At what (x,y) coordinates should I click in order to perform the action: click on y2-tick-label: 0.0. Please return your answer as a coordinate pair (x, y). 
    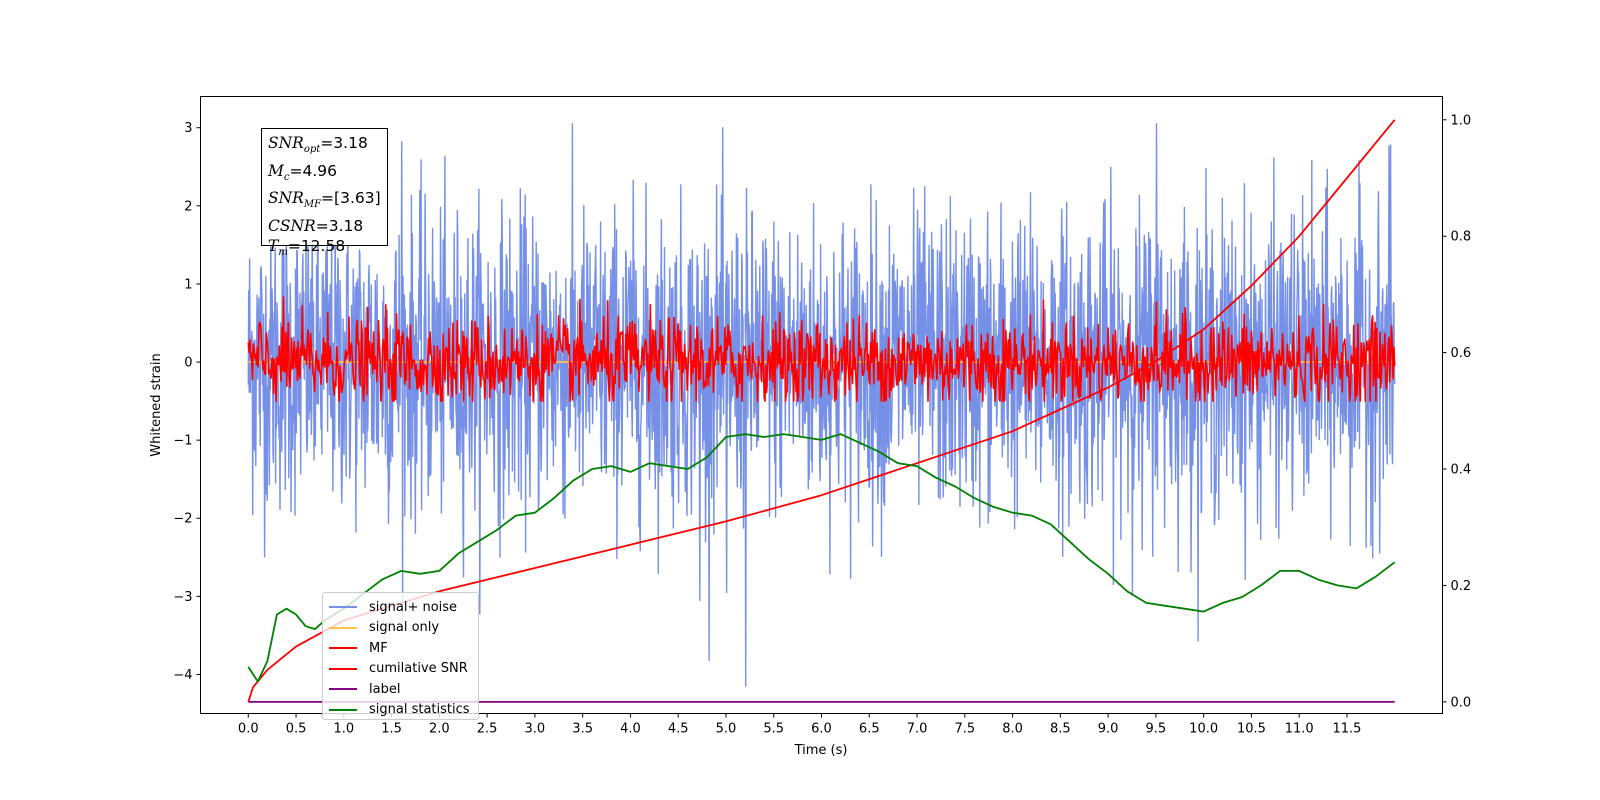
    Looking at the image, I should click on (1461, 702).